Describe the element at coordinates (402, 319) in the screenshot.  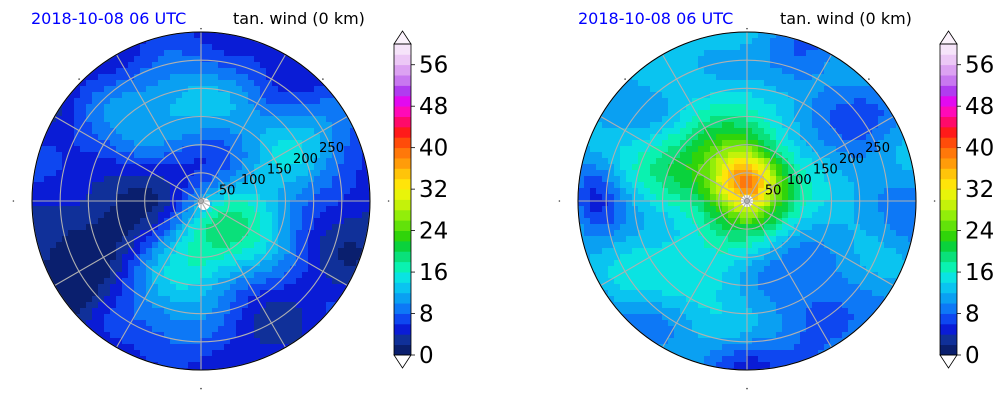
I see `colorbar-segment` at that location.